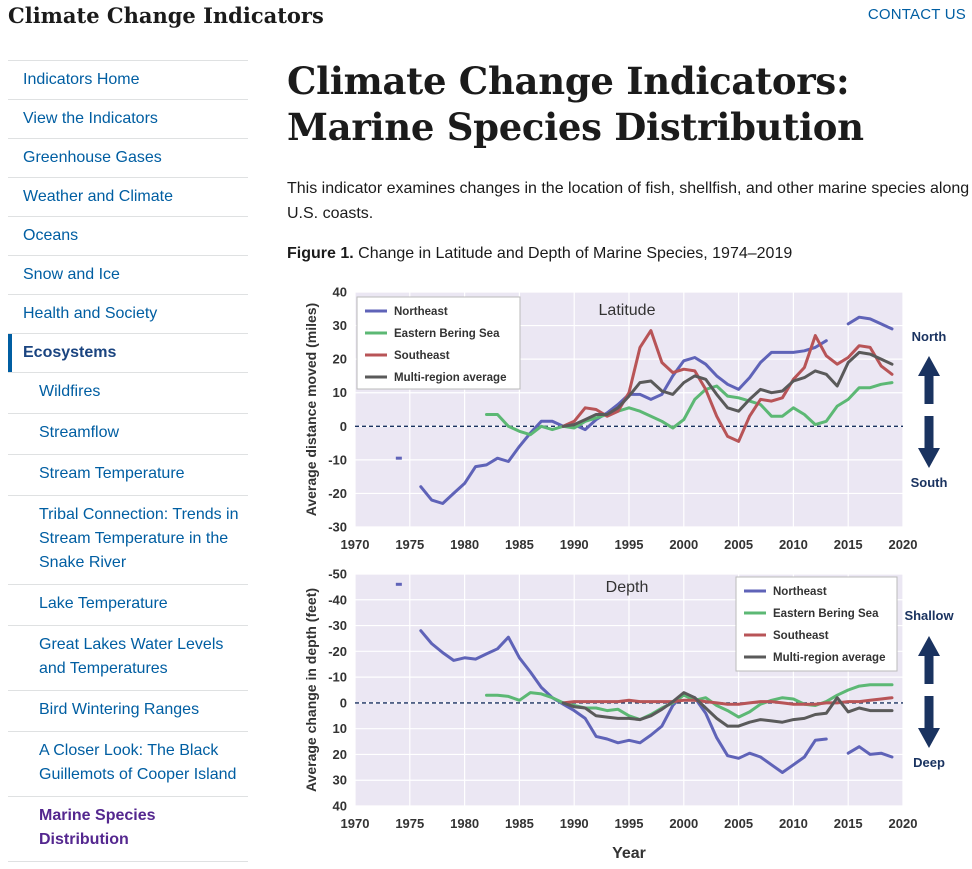  Describe the element at coordinates (71, 274) in the screenshot. I see `sidebar-link: Snow and Ice` at that location.